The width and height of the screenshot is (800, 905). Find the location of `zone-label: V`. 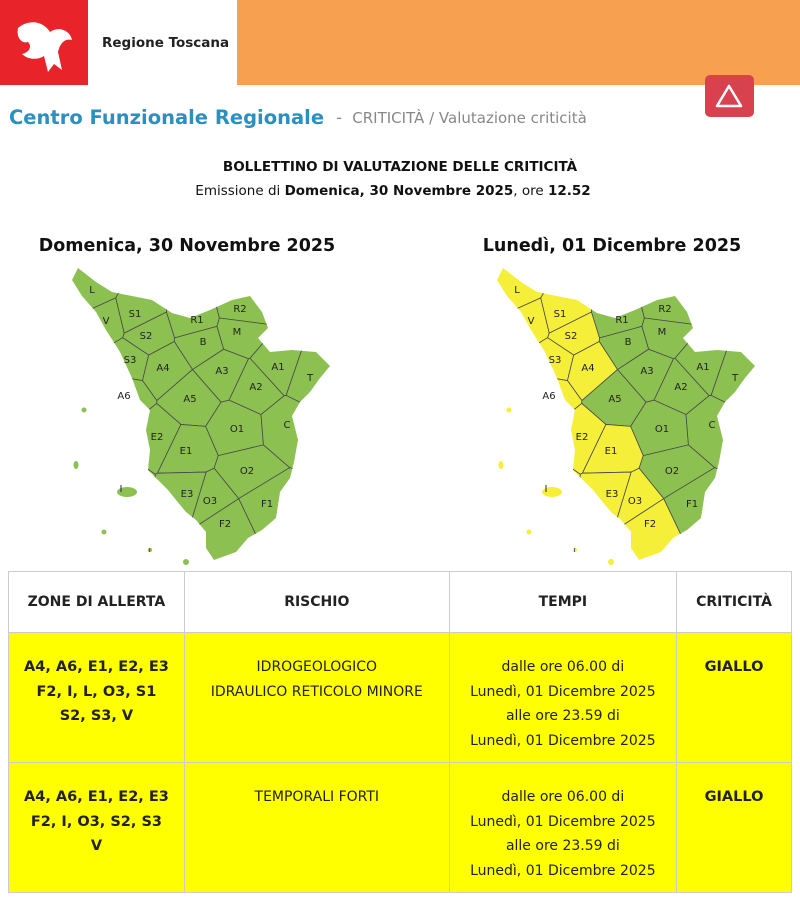

zone-label: V is located at coordinates (106, 321).